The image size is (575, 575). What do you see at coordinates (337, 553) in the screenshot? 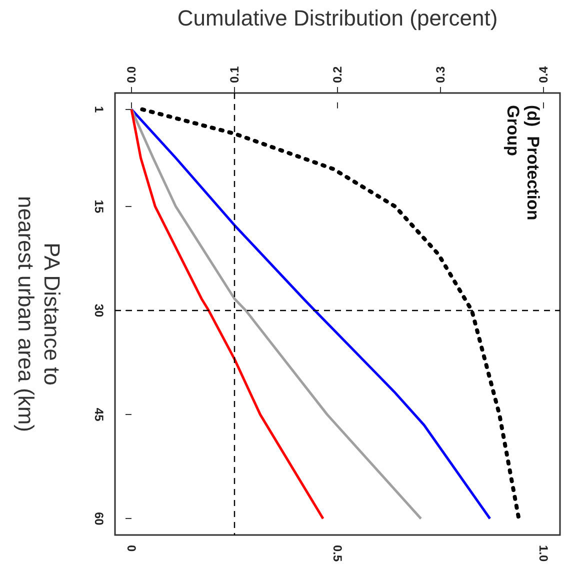
I see `x-tick-label: 0.5` at bounding box center [337, 553].